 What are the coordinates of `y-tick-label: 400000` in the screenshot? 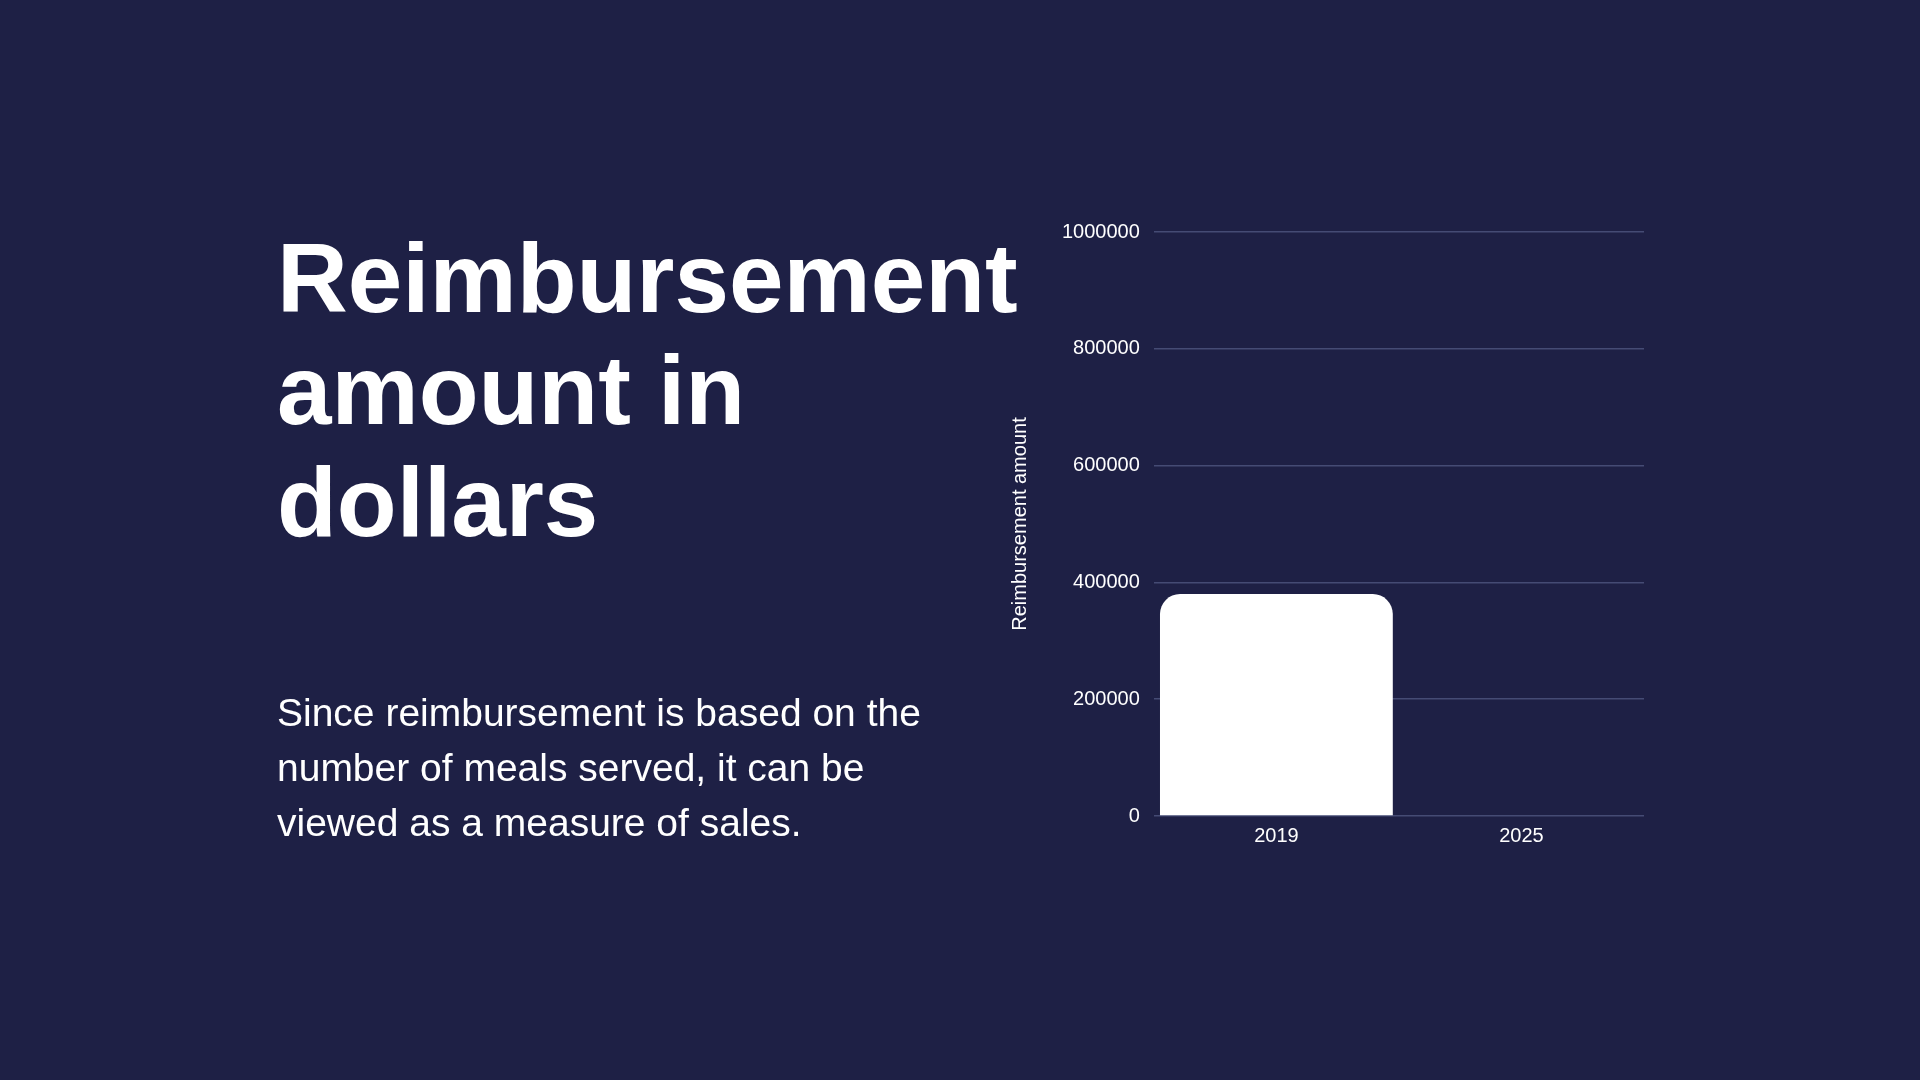 It's located at (1106, 580).